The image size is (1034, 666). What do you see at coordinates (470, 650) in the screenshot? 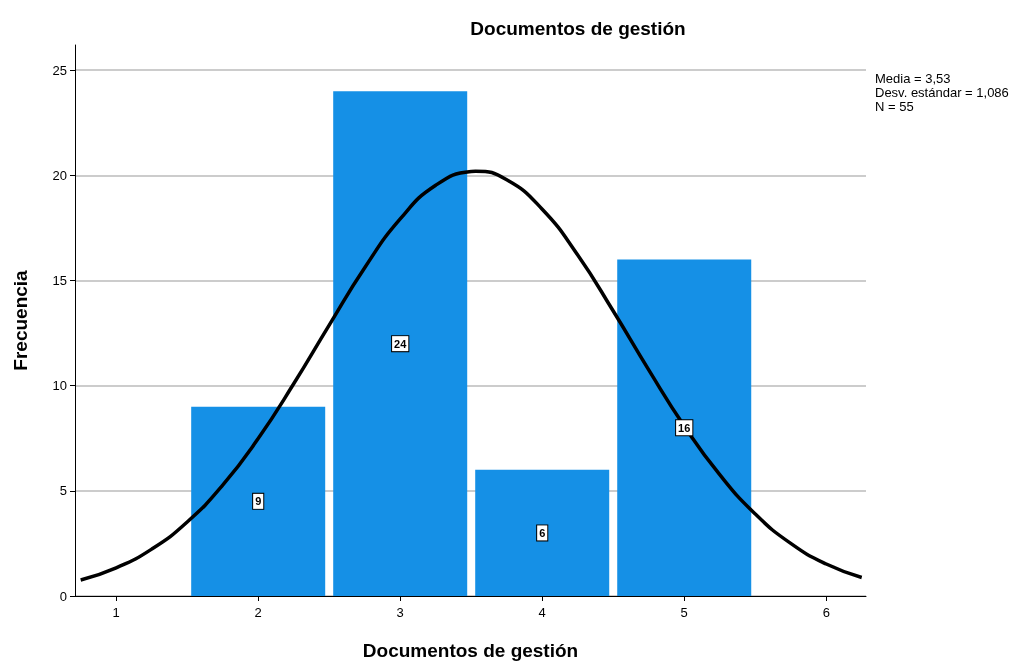
I see `x-axis-title: Documentos de gestión` at bounding box center [470, 650].